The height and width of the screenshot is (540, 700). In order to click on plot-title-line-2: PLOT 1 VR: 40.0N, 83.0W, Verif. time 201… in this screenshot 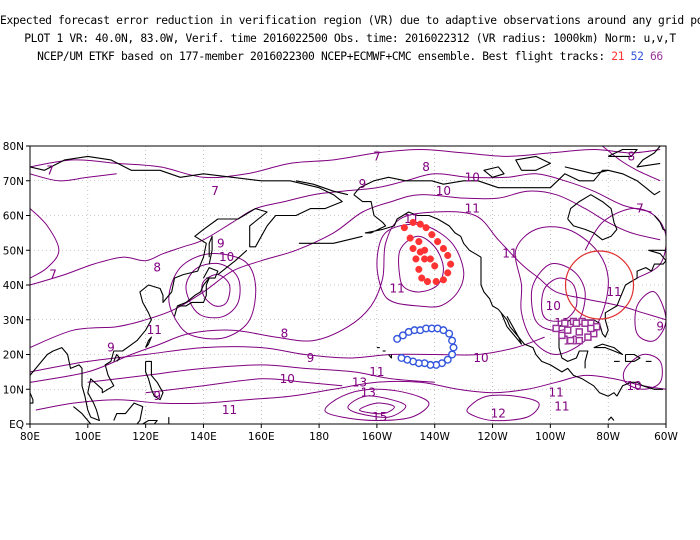, I will do `click(350, 38)`.